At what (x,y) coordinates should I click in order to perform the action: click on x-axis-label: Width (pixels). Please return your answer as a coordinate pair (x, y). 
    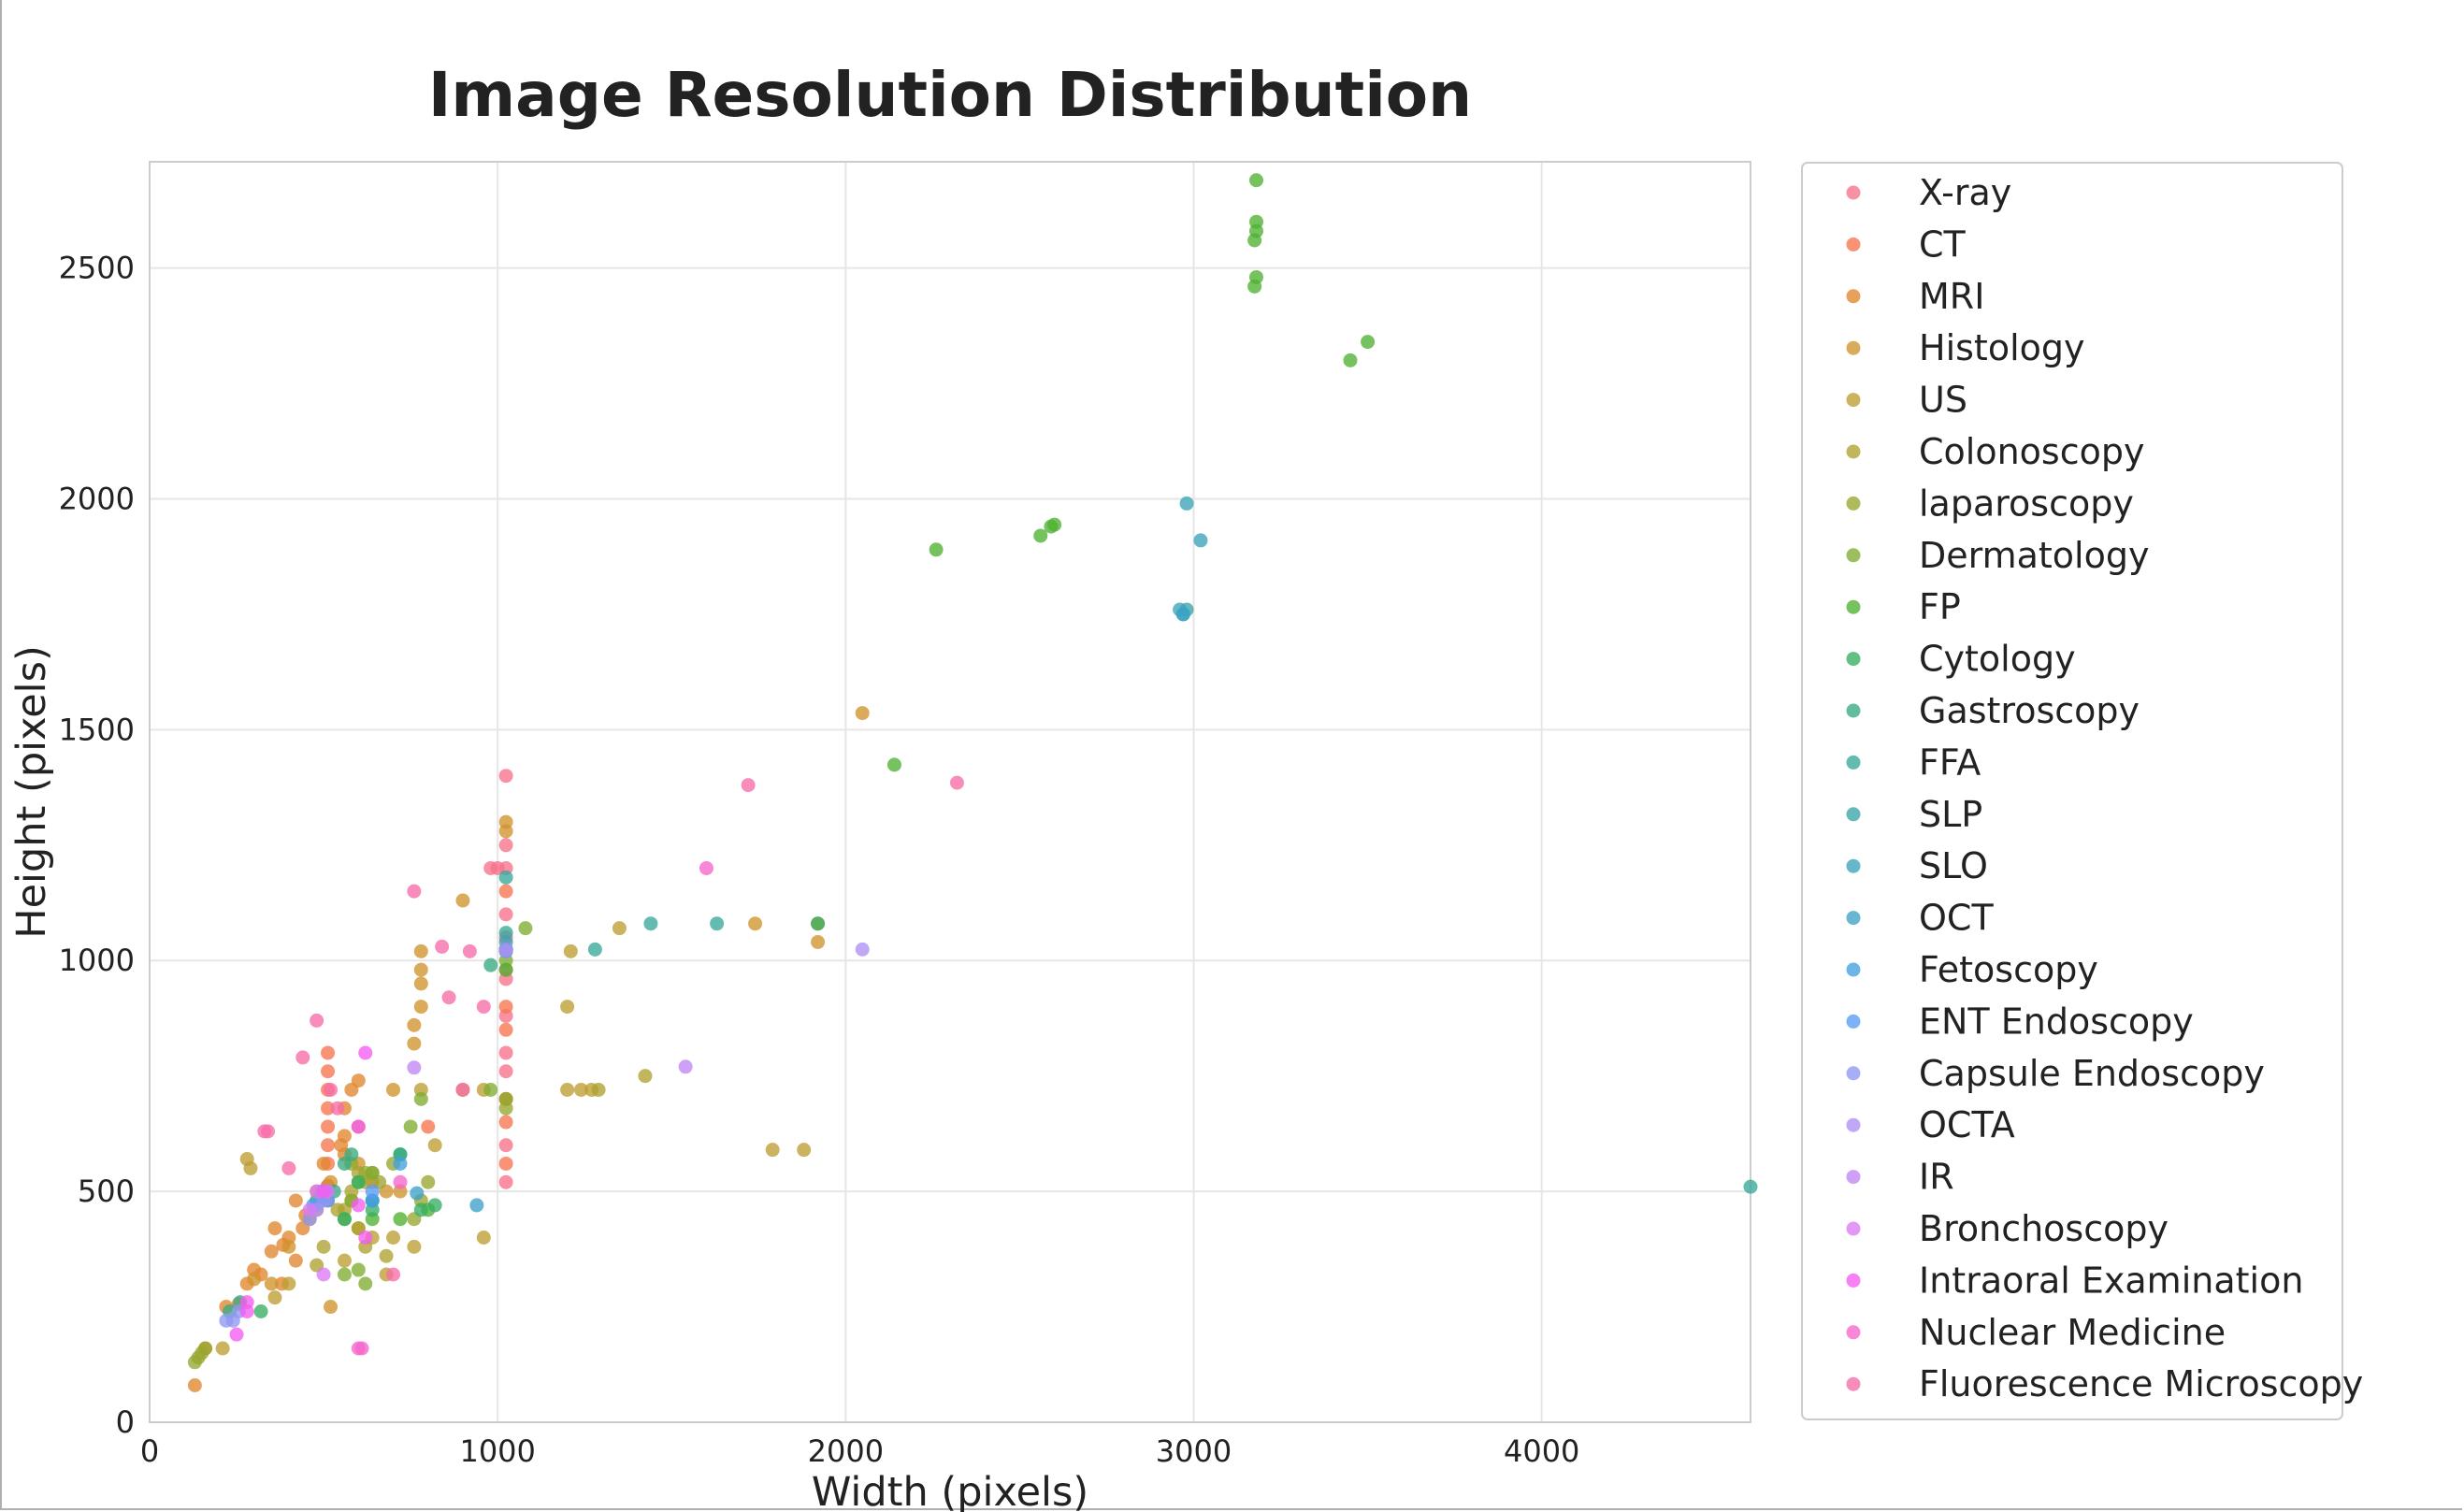
    Looking at the image, I should click on (950, 1490).